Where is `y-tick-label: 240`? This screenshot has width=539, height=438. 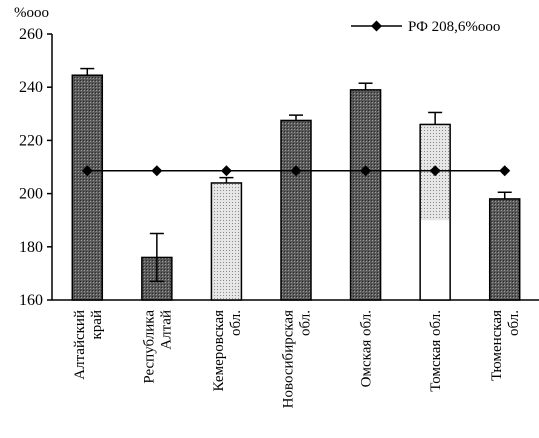
y-tick-label: 240 is located at coordinates (31, 87).